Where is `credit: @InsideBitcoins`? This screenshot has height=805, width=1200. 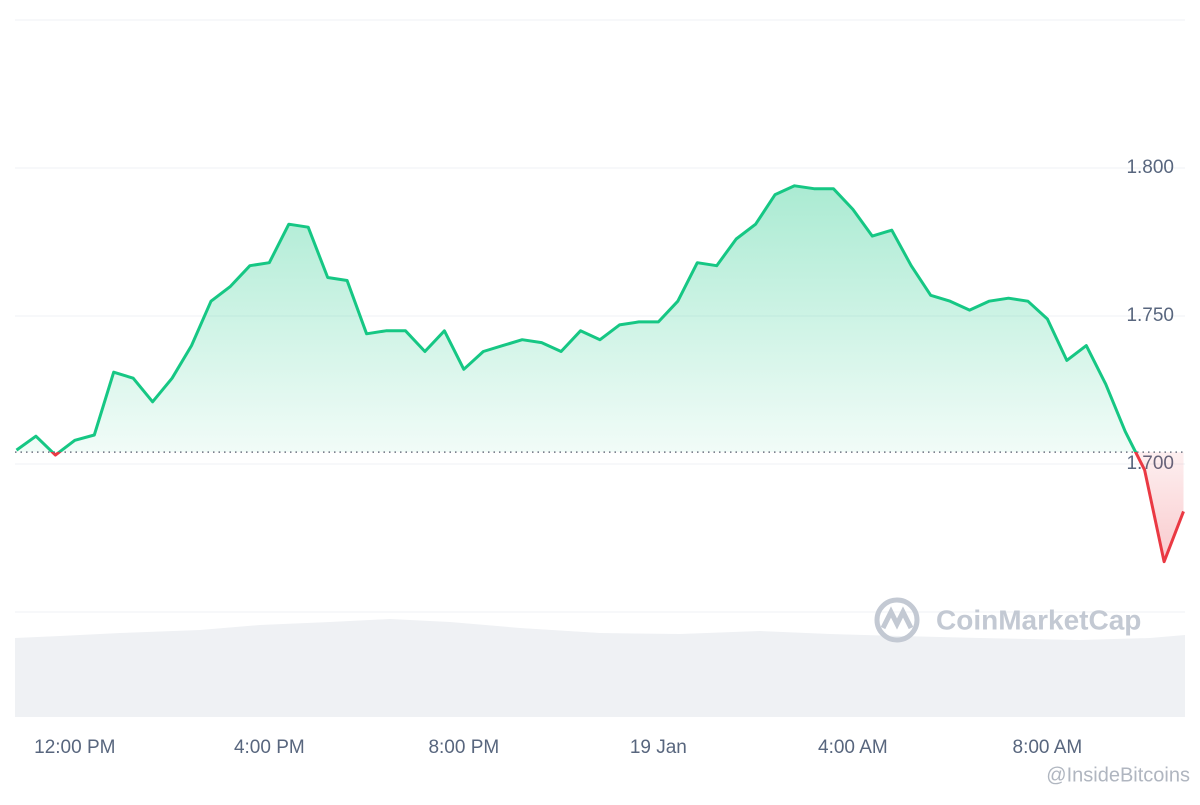 credit: @InsideBitcoins is located at coordinates (1118, 775).